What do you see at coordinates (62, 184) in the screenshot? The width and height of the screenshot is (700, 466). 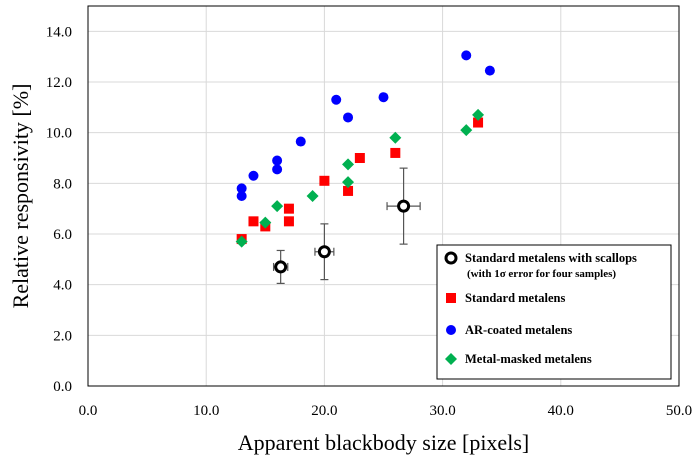 I see `y-tick-label: 8.0` at bounding box center [62, 184].